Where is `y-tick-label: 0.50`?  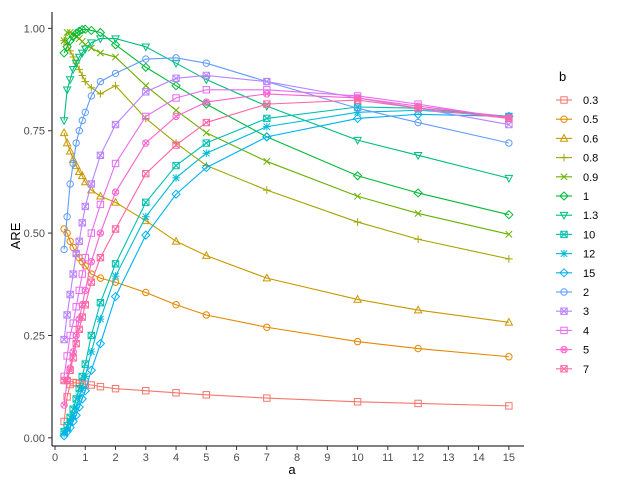 y-tick-label: 0.50 is located at coordinates (34, 234).